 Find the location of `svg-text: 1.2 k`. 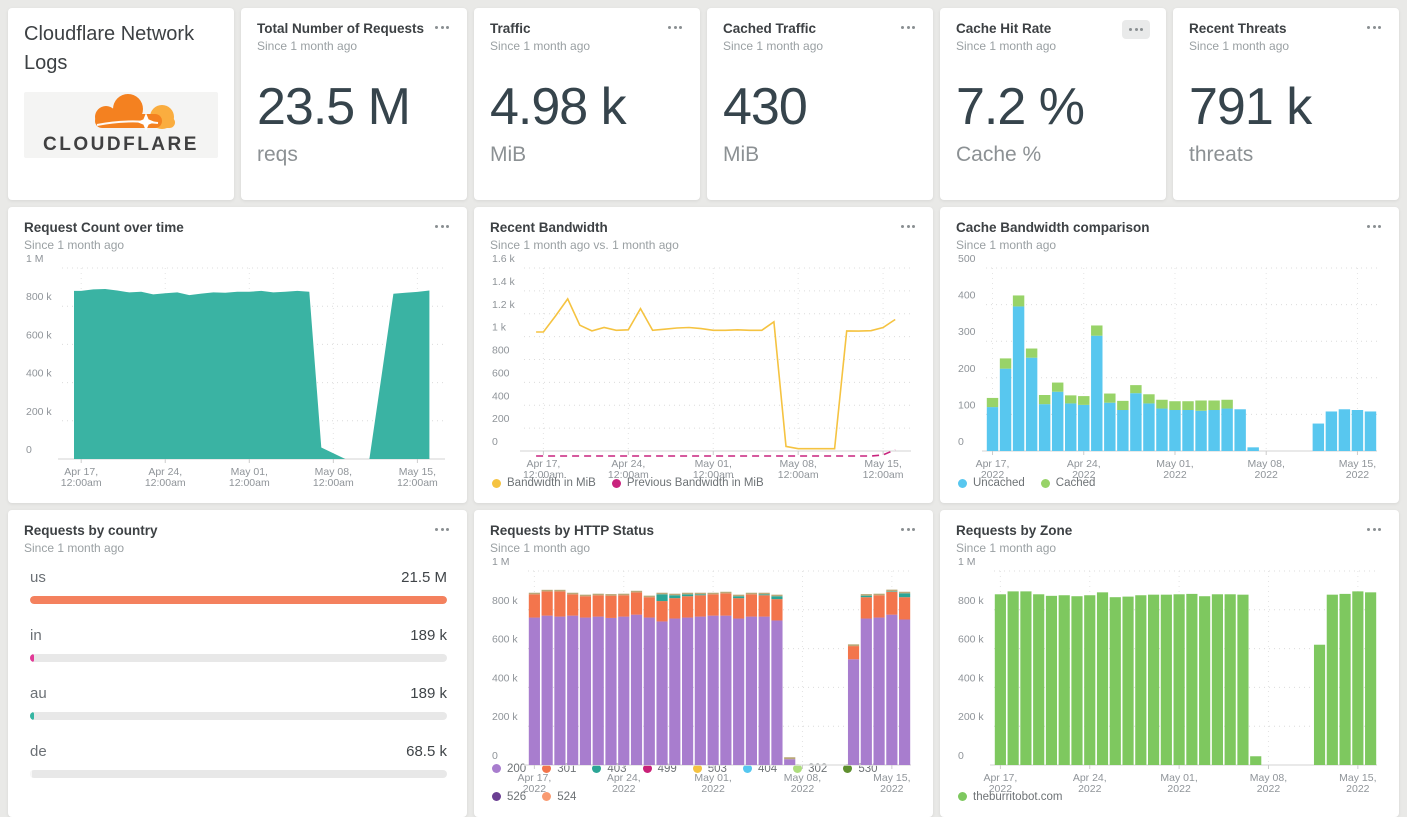

svg-text: 1.2 k is located at coordinates (504, 305).